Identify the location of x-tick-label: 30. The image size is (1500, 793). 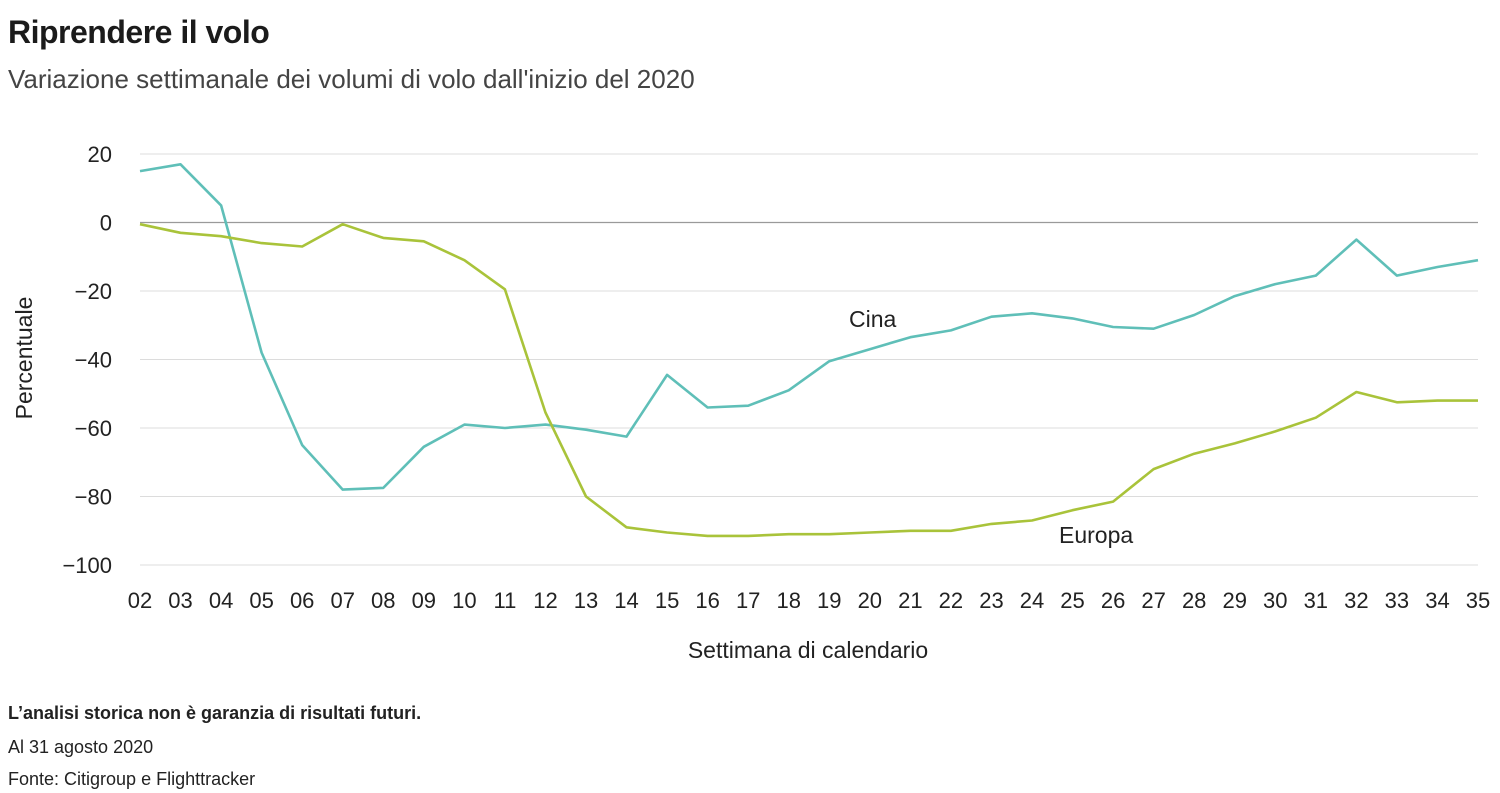
(1275, 600).